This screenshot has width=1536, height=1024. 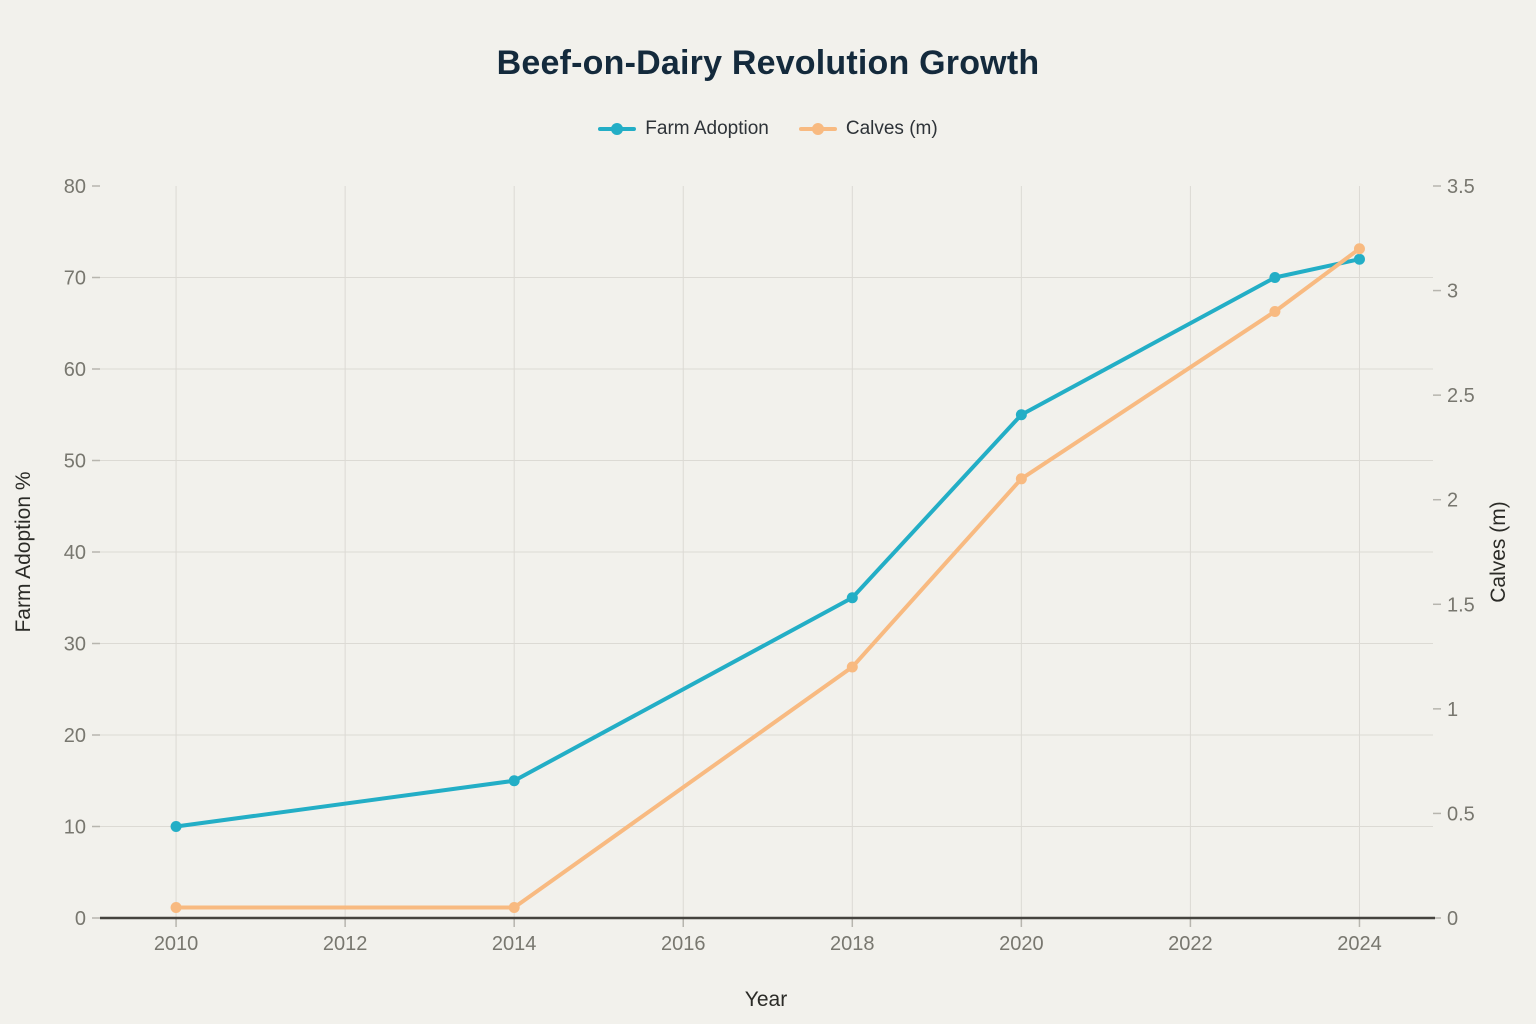 What do you see at coordinates (345, 944) in the screenshot?
I see `x-tick-label: 2012` at bounding box center [345, 944].